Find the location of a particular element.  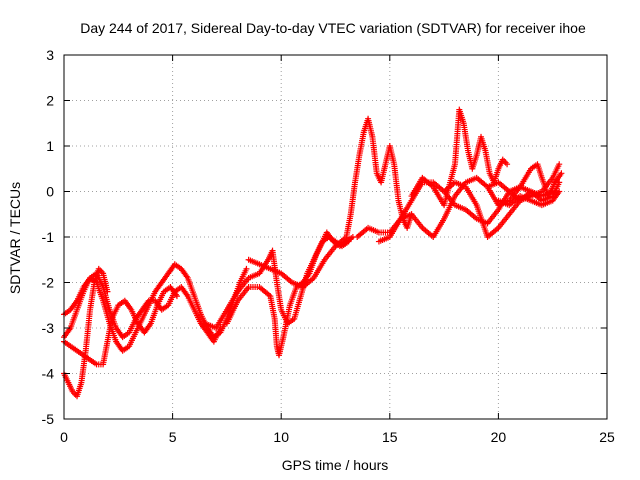

y-tick-label: -5 is located at coordinates (48, 419).